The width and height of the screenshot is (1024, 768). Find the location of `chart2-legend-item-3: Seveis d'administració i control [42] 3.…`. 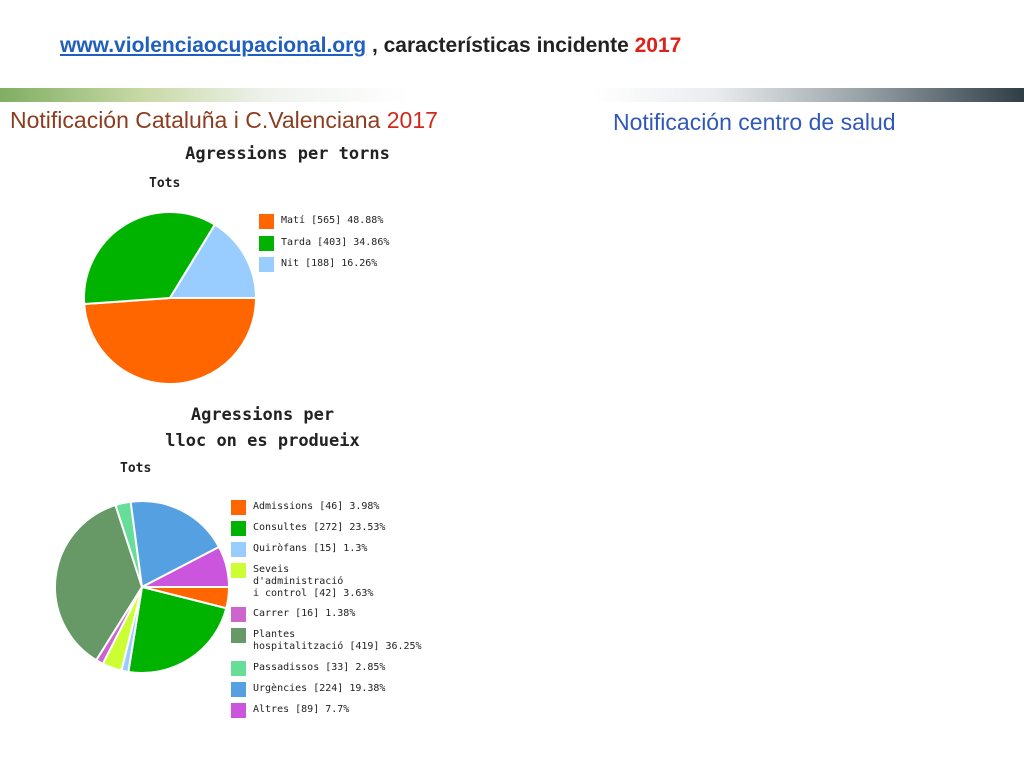

chart2-legend-item-3: Seveis d'administració i control [42] 3.… is located at coordinates (302, 581).